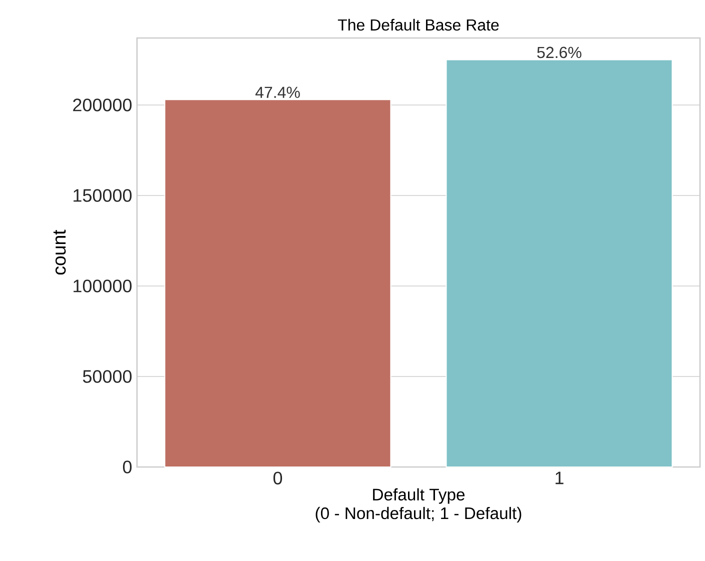 The height and width of the screenshot is (561, 705). What do you see at coordinates (559, 52) in the screenshot?
I see `annotation: 52.6%` at bounding box center [559, 52].